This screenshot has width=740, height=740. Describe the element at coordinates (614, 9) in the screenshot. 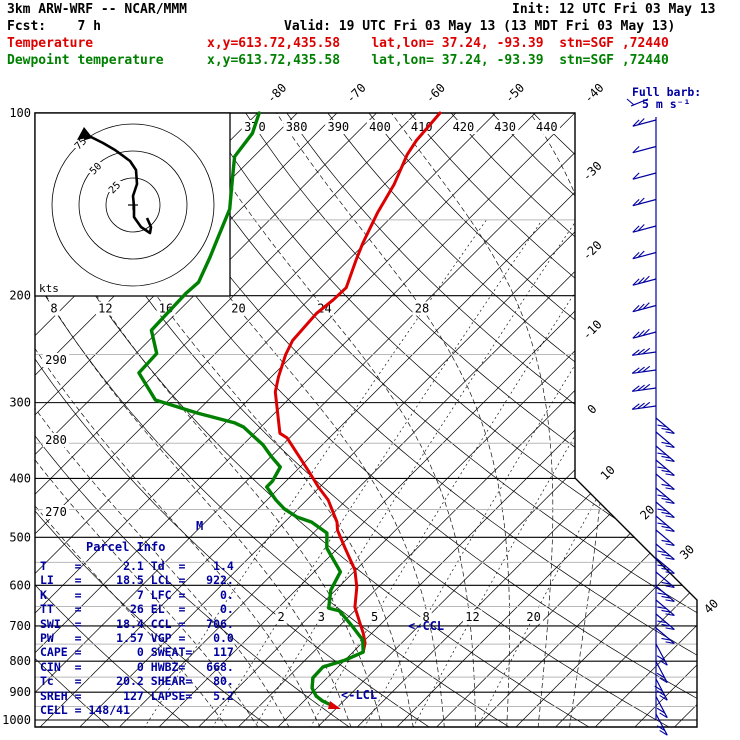

I see `init-time: Init: 12 UTC Fri 03 May 13` at that location.